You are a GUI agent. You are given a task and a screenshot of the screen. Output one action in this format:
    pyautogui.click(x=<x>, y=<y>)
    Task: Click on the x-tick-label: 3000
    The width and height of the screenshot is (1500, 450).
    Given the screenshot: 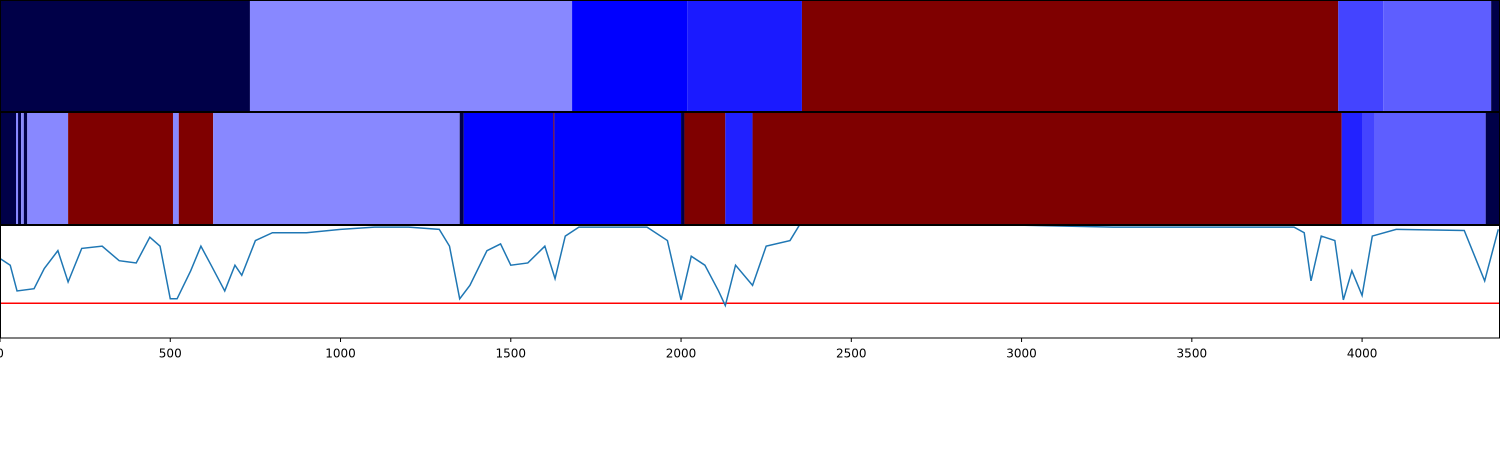 What is the action you would take?
    pyautogui.click(x=1021, y=354)
    